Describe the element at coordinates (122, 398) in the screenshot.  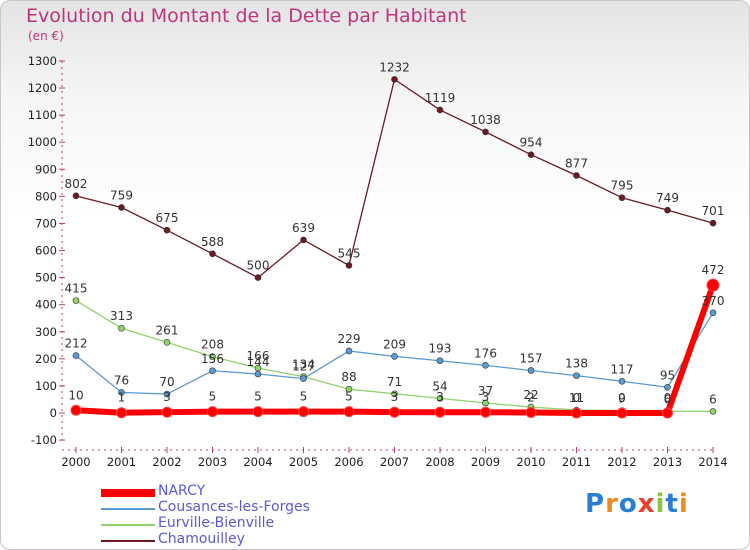
I see `data-label-narcy: 1` at that location.